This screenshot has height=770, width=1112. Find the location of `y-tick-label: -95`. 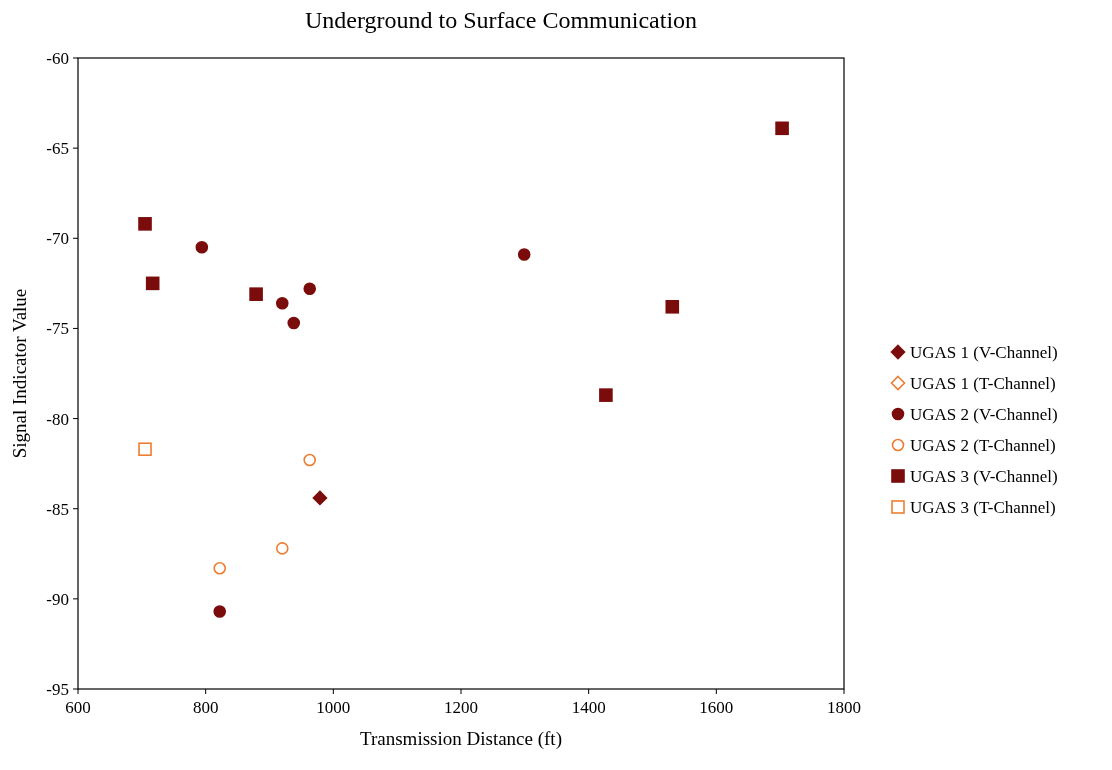

y-tick-label: -95 is located at coordinates (57, 689).